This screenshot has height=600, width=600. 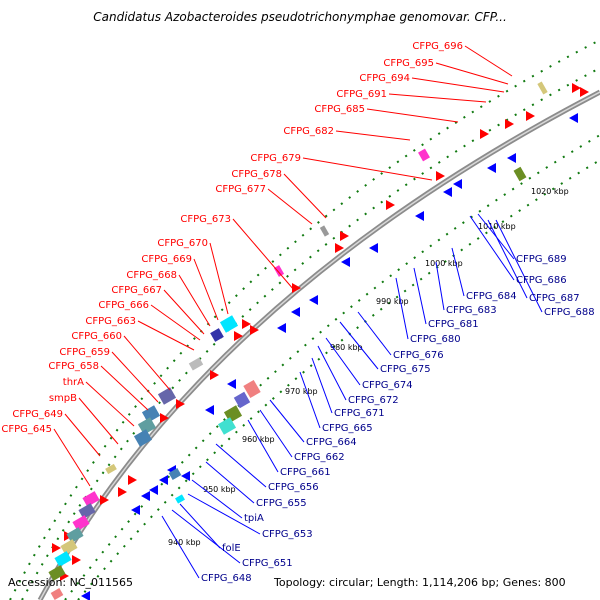 What do you see at coordinates (281, 503) in the screenshot?
I see `reverse-gene-label: CFPG_655` at bounding box center [281, 503].